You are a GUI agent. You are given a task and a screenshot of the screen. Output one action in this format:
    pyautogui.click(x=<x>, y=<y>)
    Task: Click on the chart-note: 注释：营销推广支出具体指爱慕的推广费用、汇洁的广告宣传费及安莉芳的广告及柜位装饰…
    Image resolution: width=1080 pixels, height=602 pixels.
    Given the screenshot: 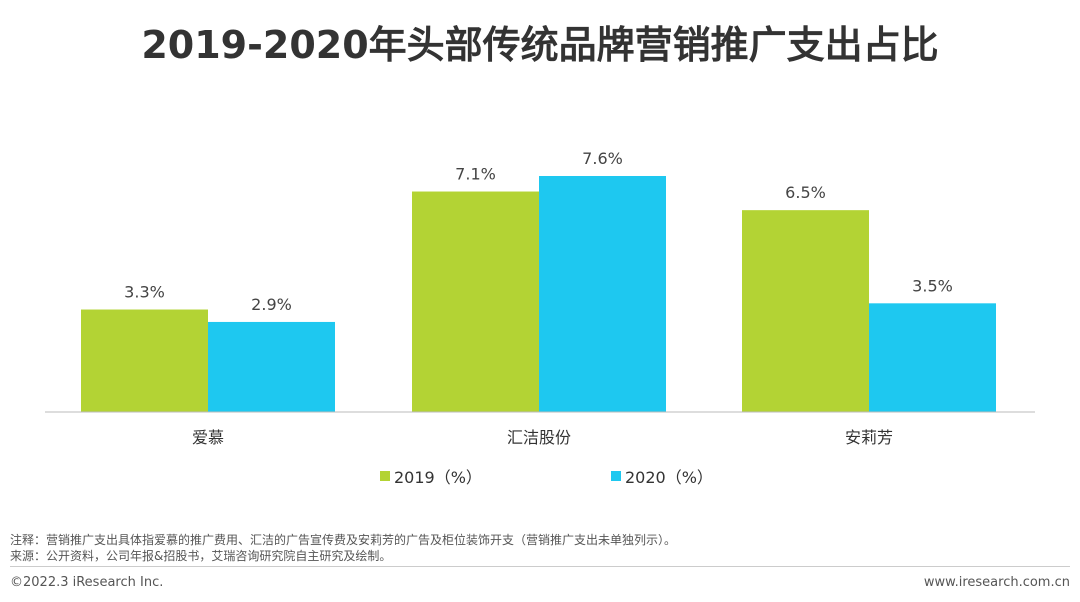 What is the action you would take?
    pyautogui.click(x=343, y=540)
    